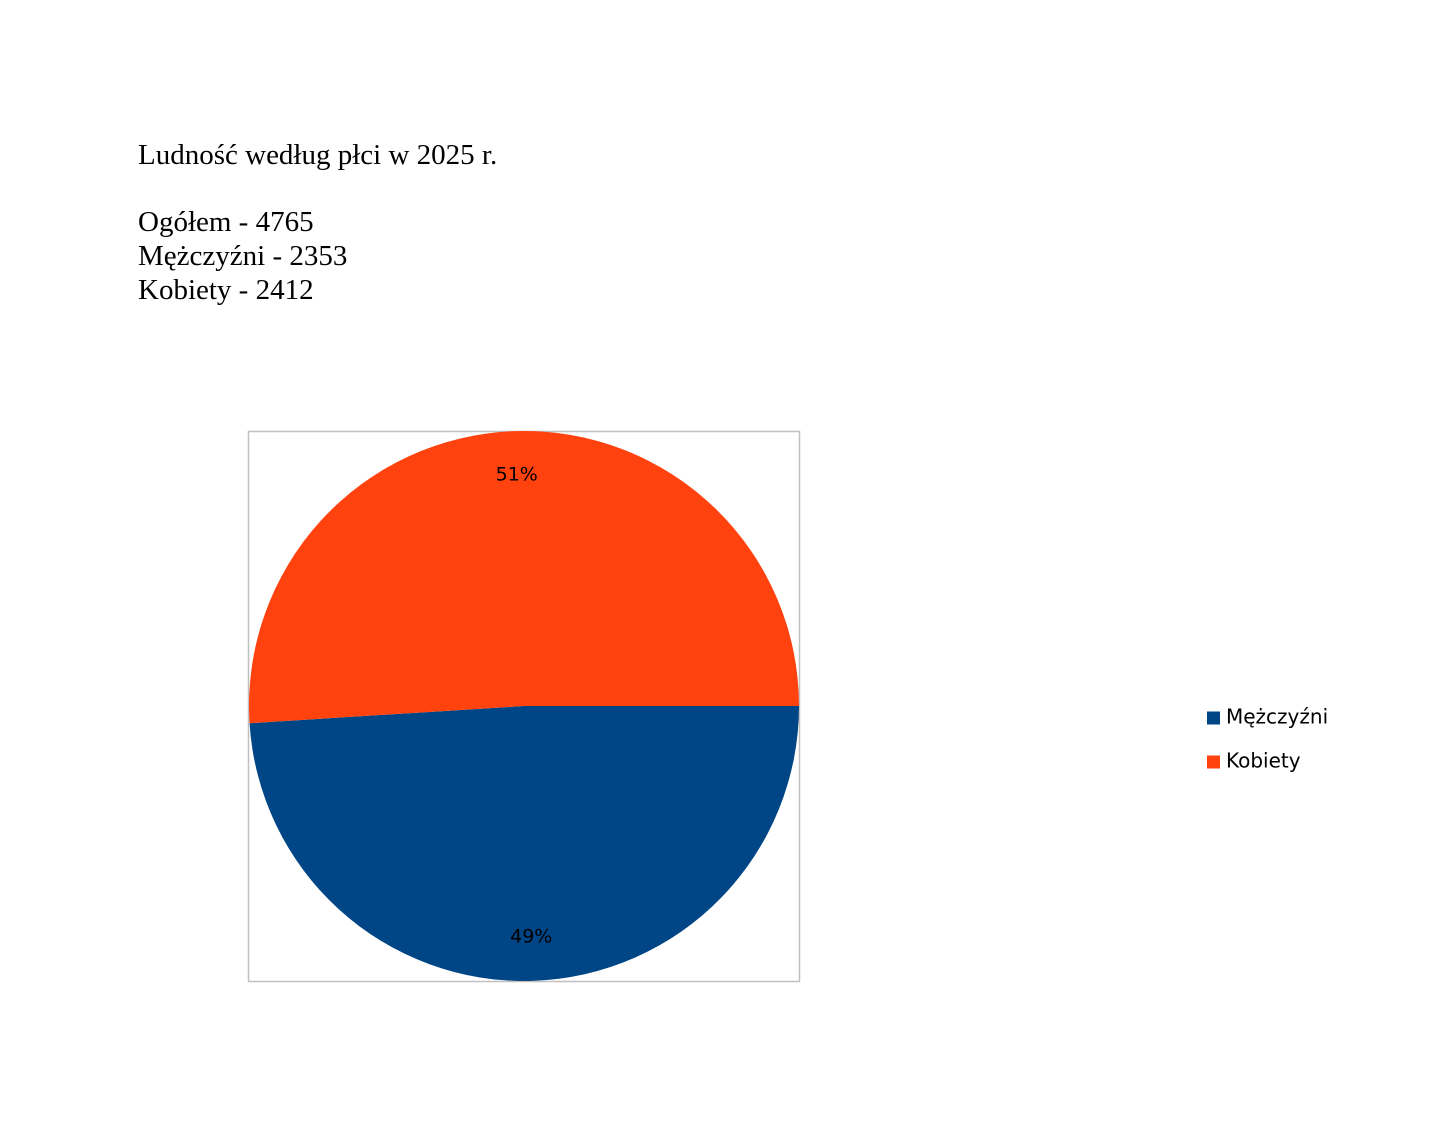  What do you see at coordinates (1263, 761) in the screenshot?
I see `legend-label: Kobiety` at bounding box center [1263, 761].